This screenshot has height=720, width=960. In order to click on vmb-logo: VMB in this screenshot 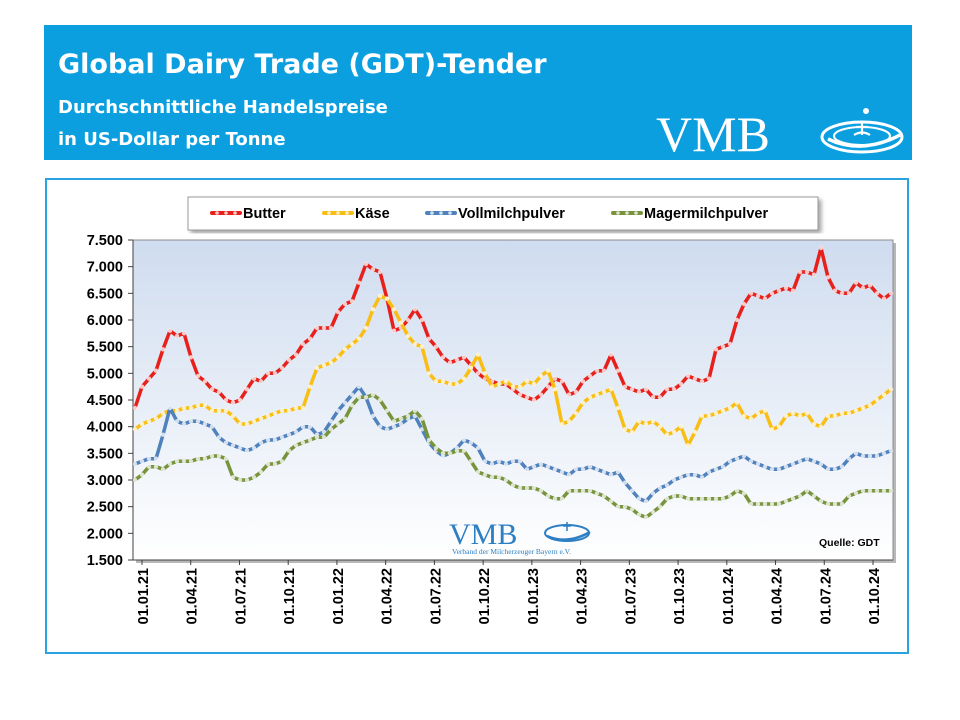, I will do `click(780, 131)`.